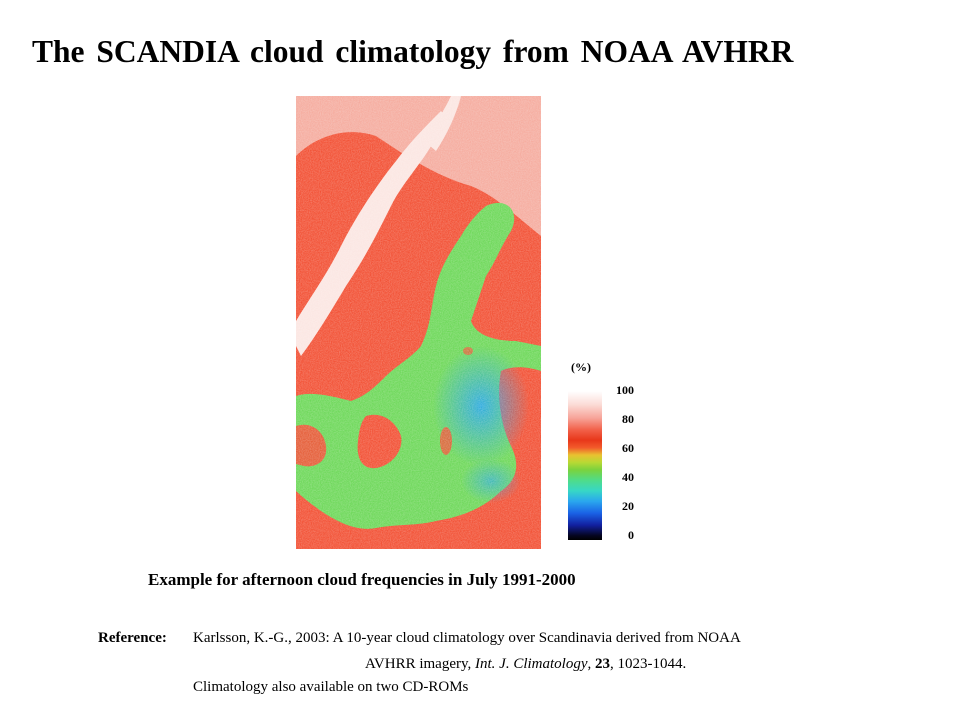 This screenshot has width=960, height=720. I want to click on reference-line2-prefix: AVHRR imagery,, so click(420, 664).